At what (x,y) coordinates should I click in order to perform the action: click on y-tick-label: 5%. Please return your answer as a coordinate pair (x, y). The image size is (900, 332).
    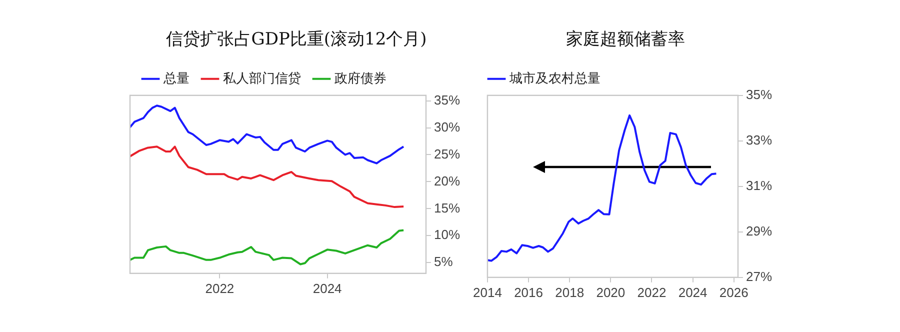
    Looking at the image, I should click on (444, 262).